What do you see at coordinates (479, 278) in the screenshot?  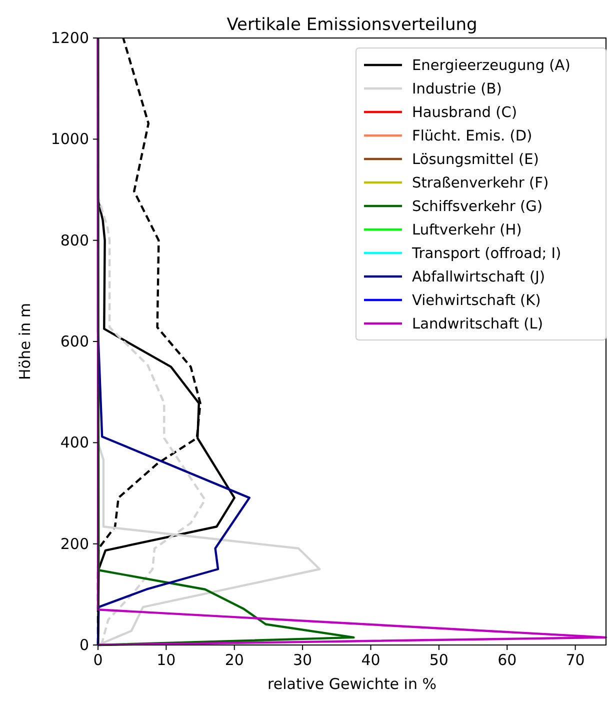 I see `legend-label: Abfallwirtschaft (J)` at bounding box center [479, 278].